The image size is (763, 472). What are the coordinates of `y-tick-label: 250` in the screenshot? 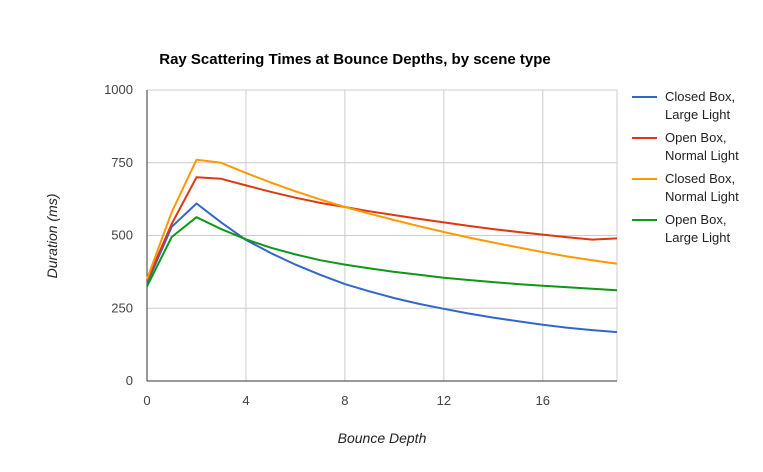 It's located at (122, 307).